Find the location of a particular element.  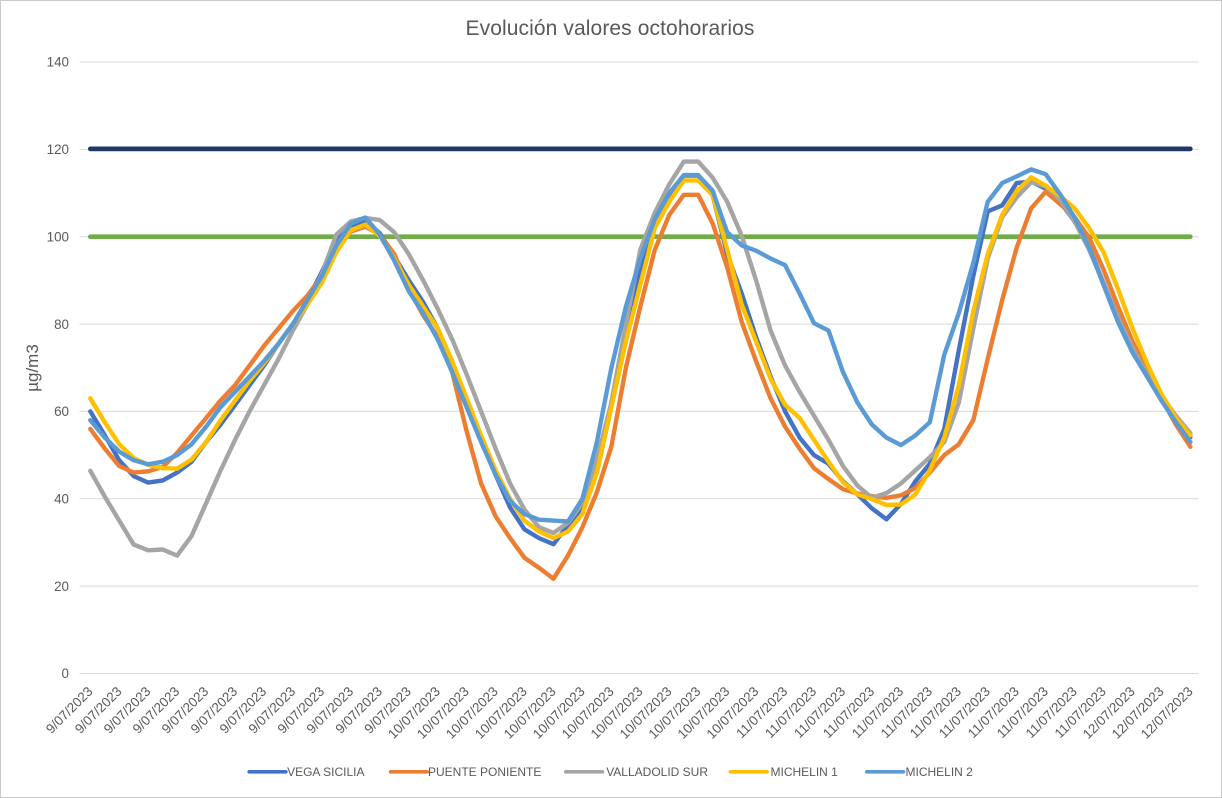

svg-text: MICHELIN 1 is located at coordinates (805, 772).